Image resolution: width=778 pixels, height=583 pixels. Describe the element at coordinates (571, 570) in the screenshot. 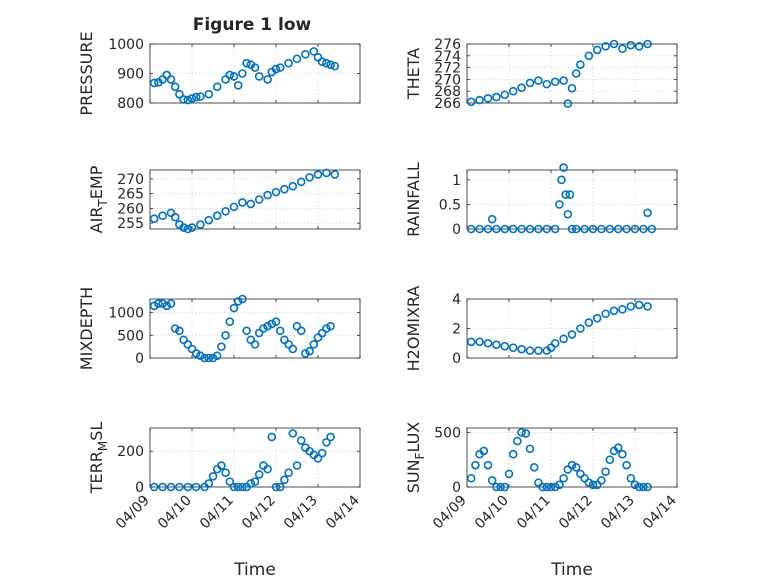

I see `x-axis-label: Time` at that location.